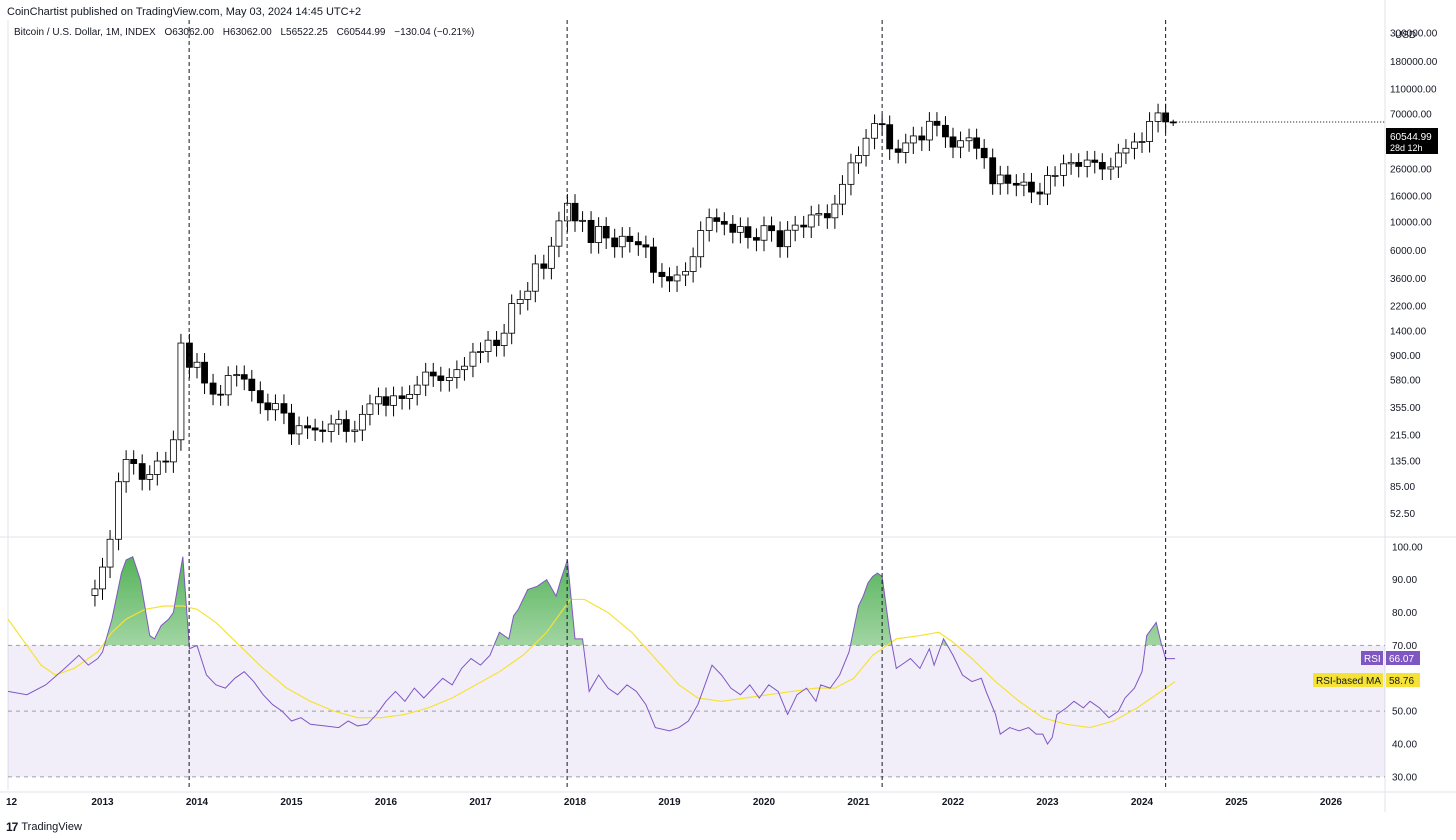 Image resolution: width=1456 pixels, height=840 pixels. I want to click on price-tick-label: 10000.00, so click(1411, 222).